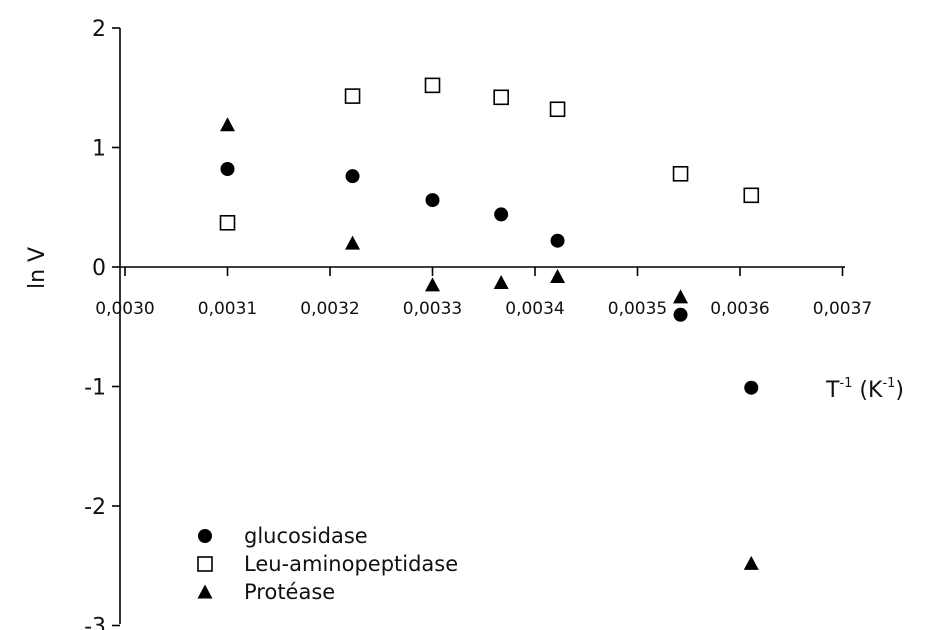  I want to click on y-tick-label: -2, so click(95, 507).